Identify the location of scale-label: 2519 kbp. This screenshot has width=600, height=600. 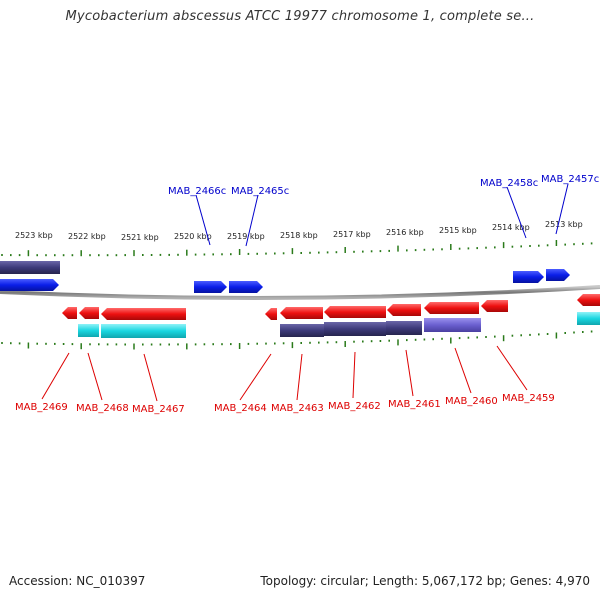
(246, 236).